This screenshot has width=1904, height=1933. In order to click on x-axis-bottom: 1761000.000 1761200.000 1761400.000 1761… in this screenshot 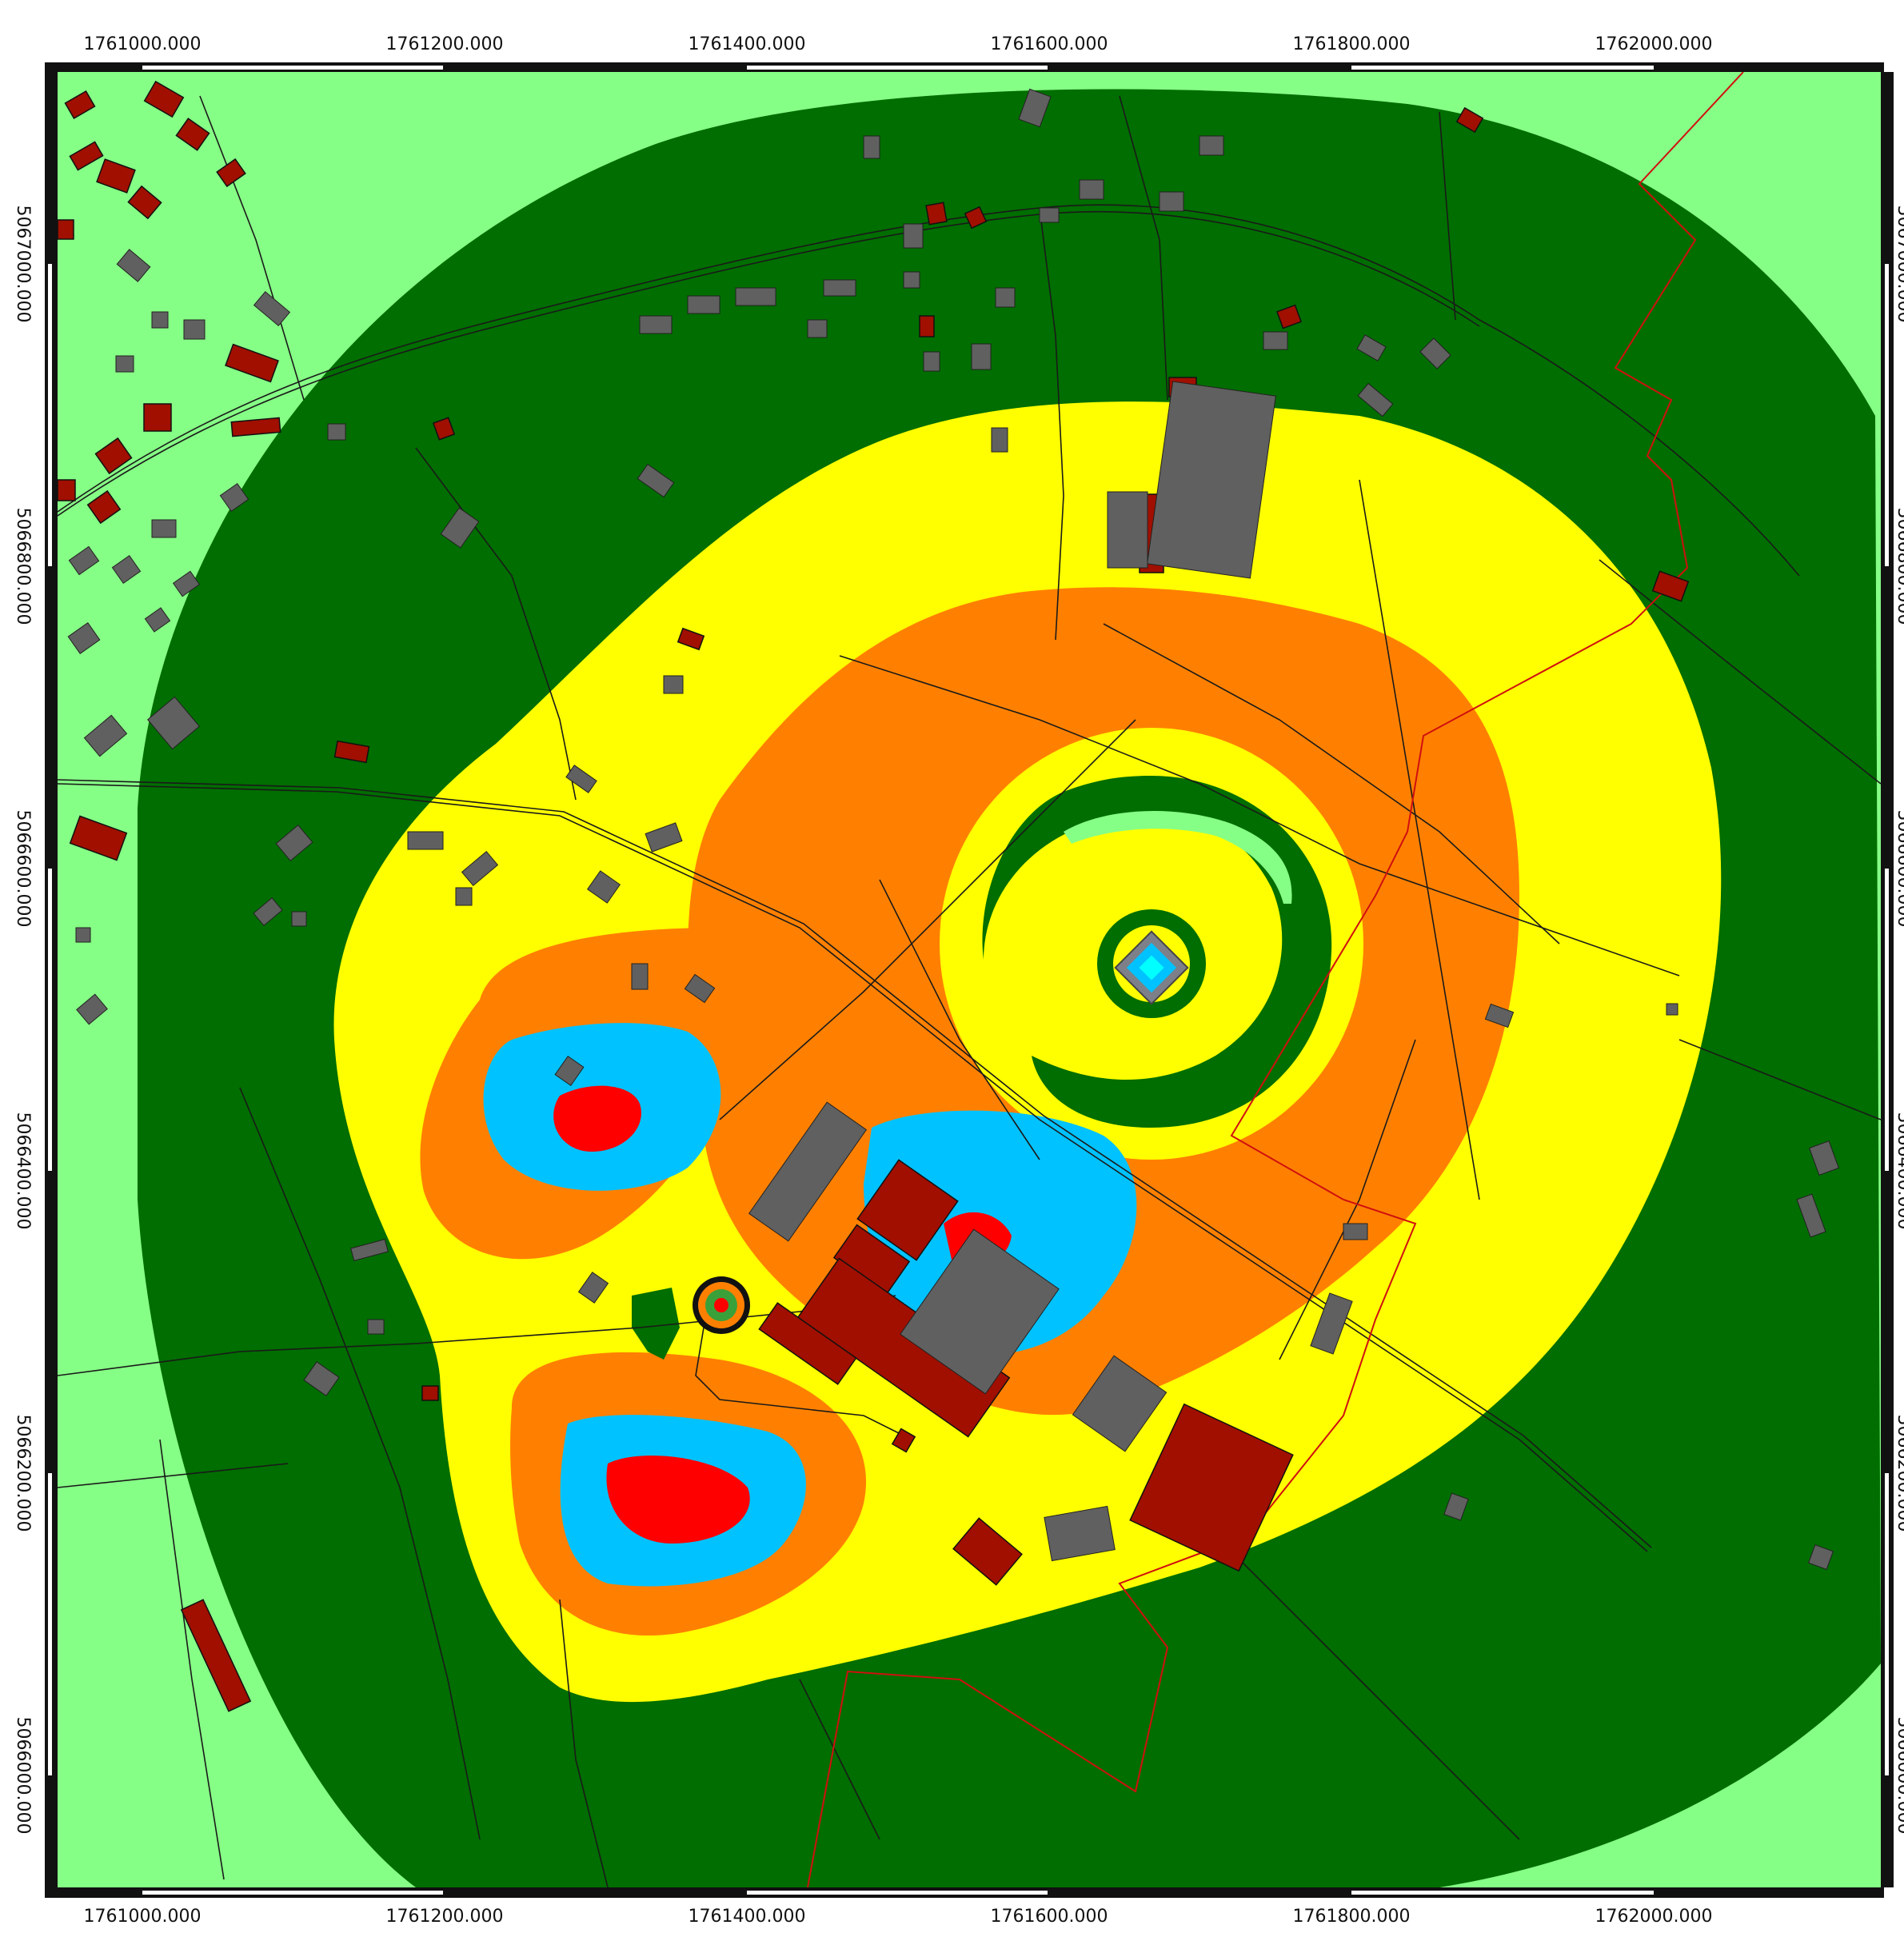, I will do `click(898, 1917)`.